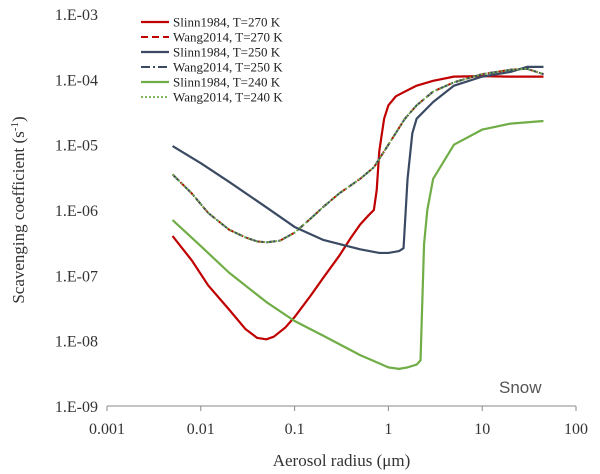  I want to click on x-tick-label: 0.1, so click(295, 429).